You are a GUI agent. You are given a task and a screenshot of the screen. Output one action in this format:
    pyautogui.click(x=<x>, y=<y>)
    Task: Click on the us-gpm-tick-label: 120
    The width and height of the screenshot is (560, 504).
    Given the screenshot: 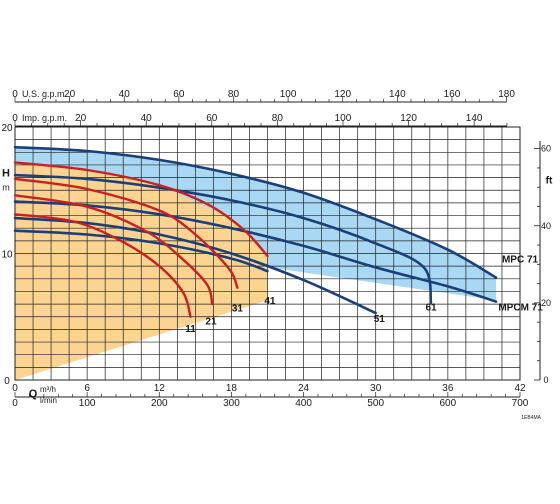 What is the action you would take?
    pyautogui.click(x=342, y=94)
    